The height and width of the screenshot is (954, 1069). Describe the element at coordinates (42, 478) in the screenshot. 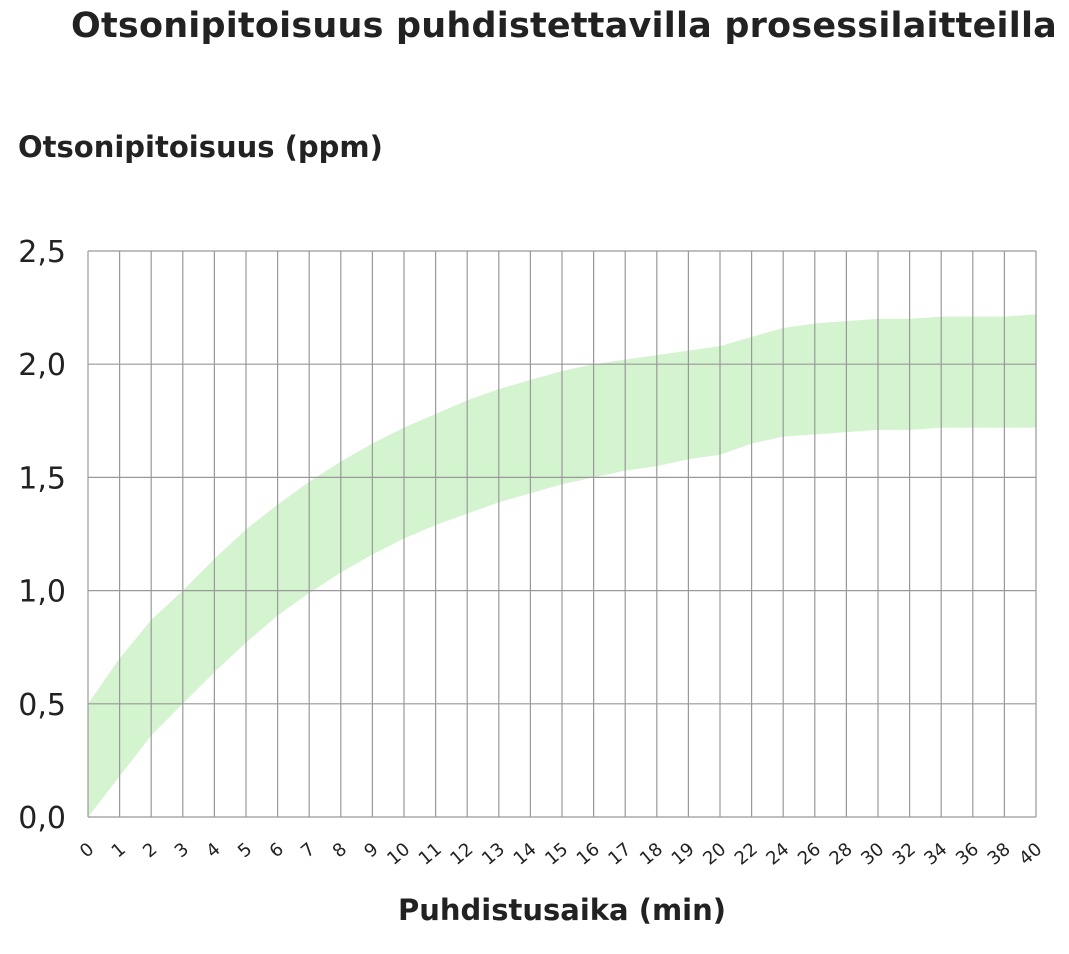

I see `y-tick-label: 1,5` at that location.